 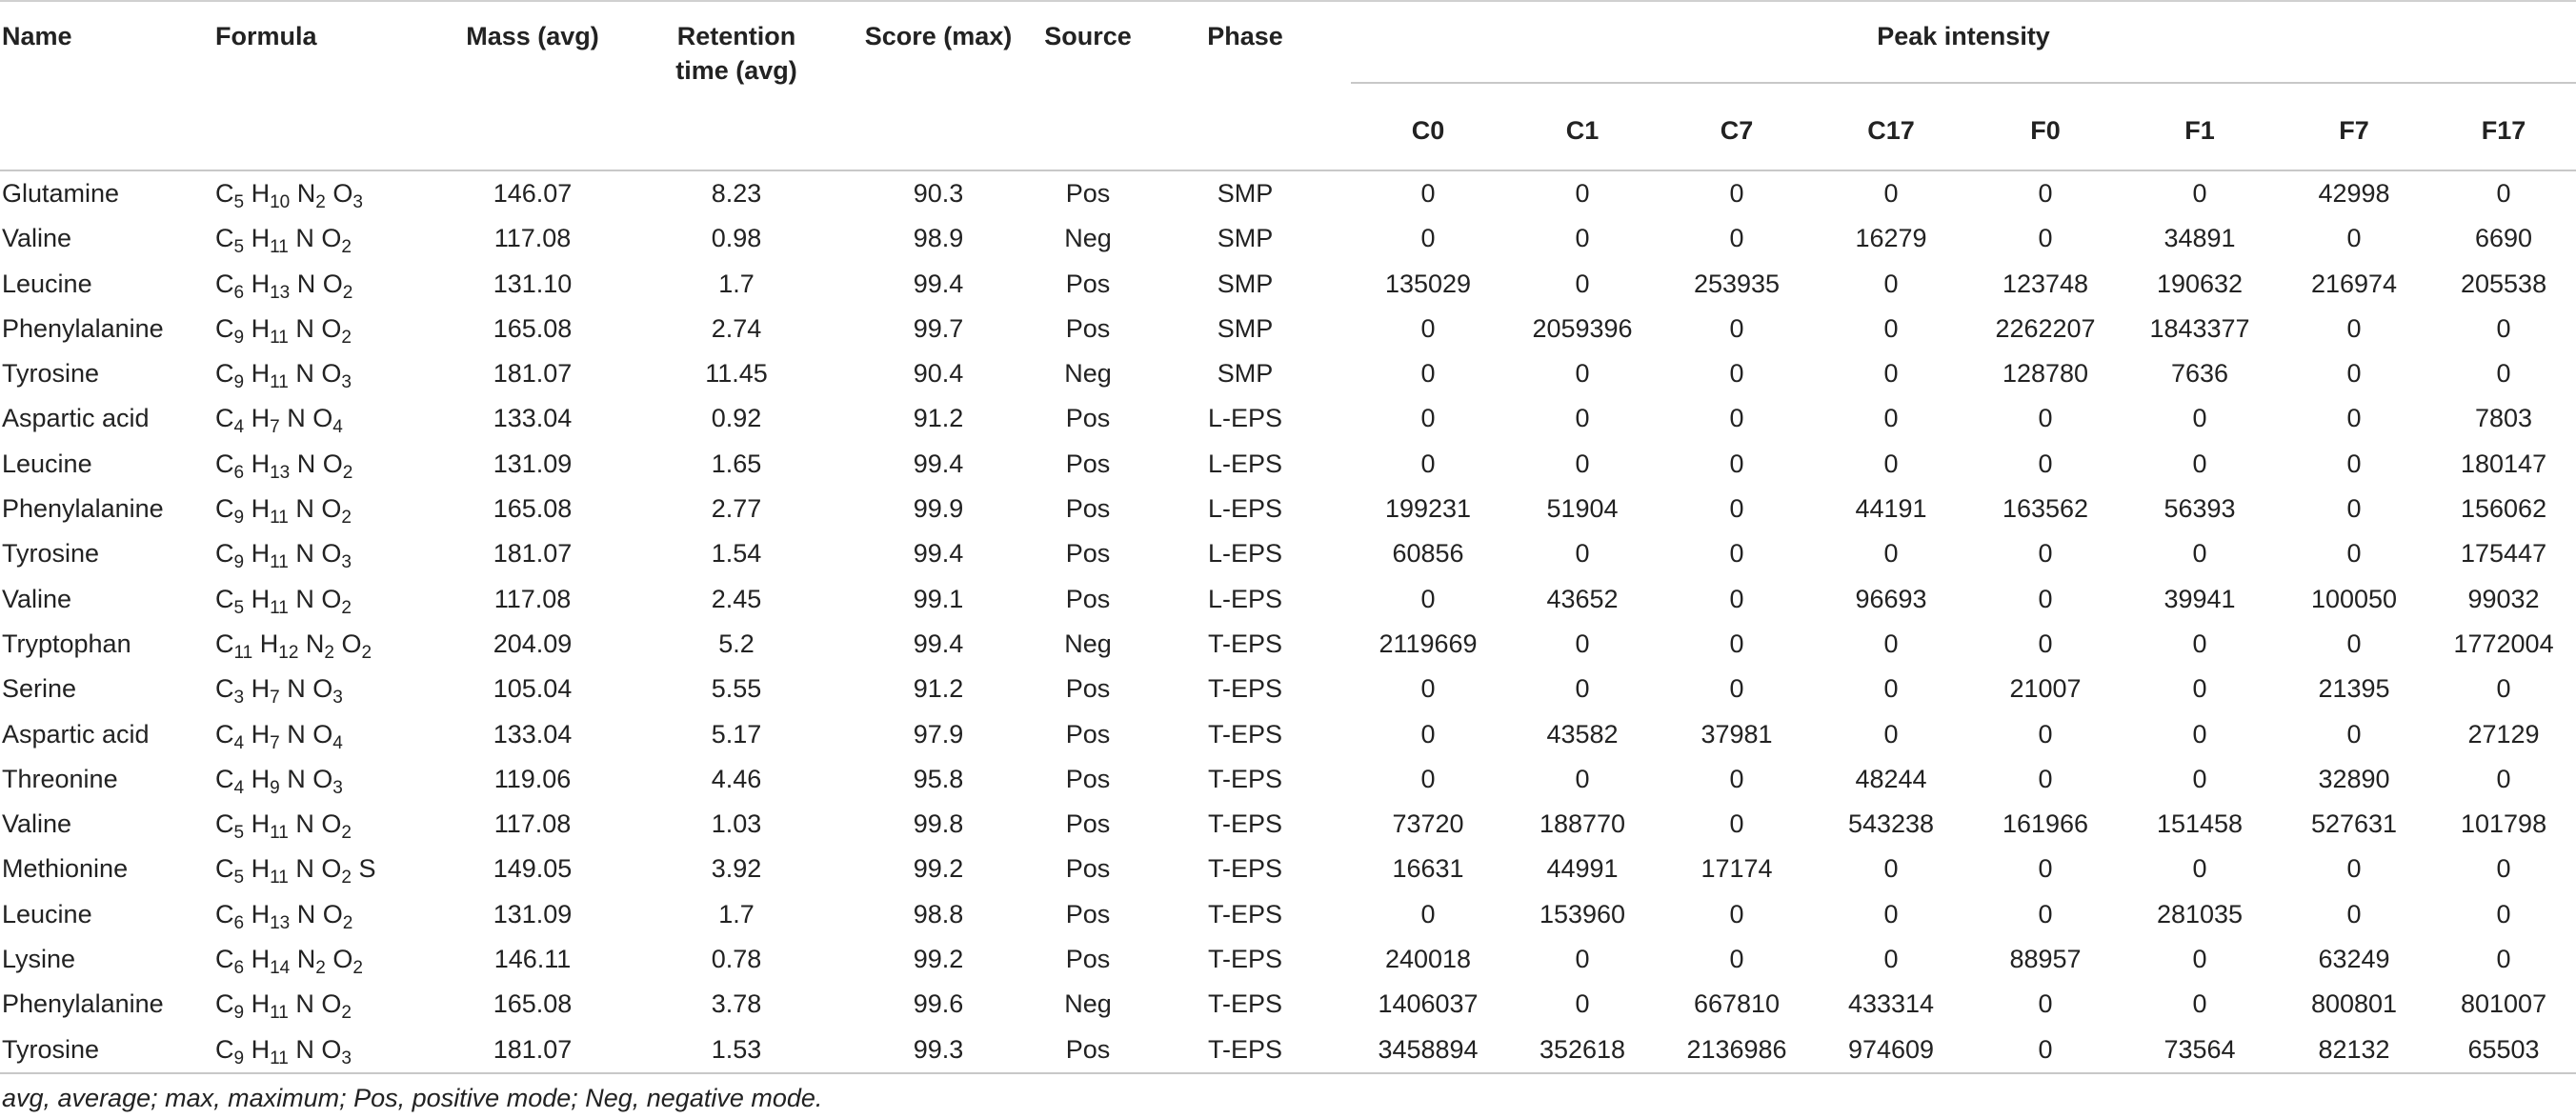 What do you see at coordinates (1245, 1050) in the screenshot?
I see `cell-phase: T-EPS` at bounding box center [1245, 1050].